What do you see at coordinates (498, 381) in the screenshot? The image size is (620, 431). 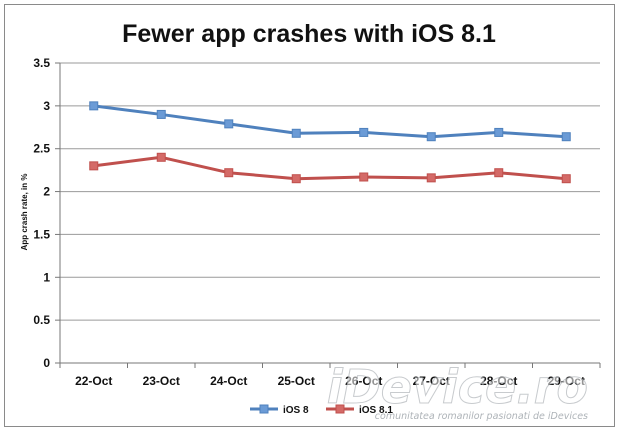 I see `x-tick-label: 28-Oct` at bounding box center [498, 381].